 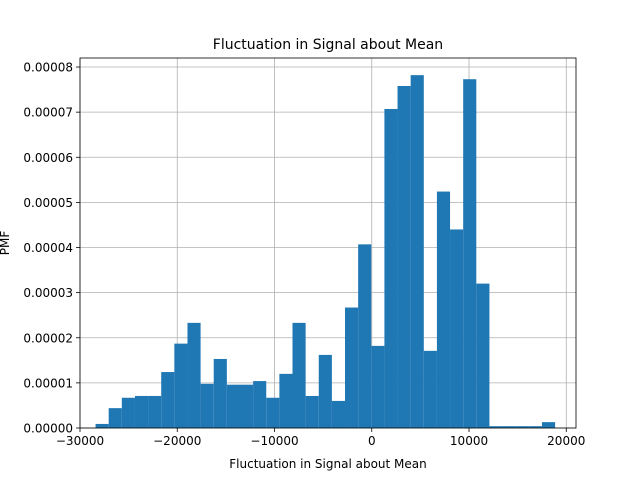 I want to click on y-tick-label: 0.00003, so click(x=48, y=293).